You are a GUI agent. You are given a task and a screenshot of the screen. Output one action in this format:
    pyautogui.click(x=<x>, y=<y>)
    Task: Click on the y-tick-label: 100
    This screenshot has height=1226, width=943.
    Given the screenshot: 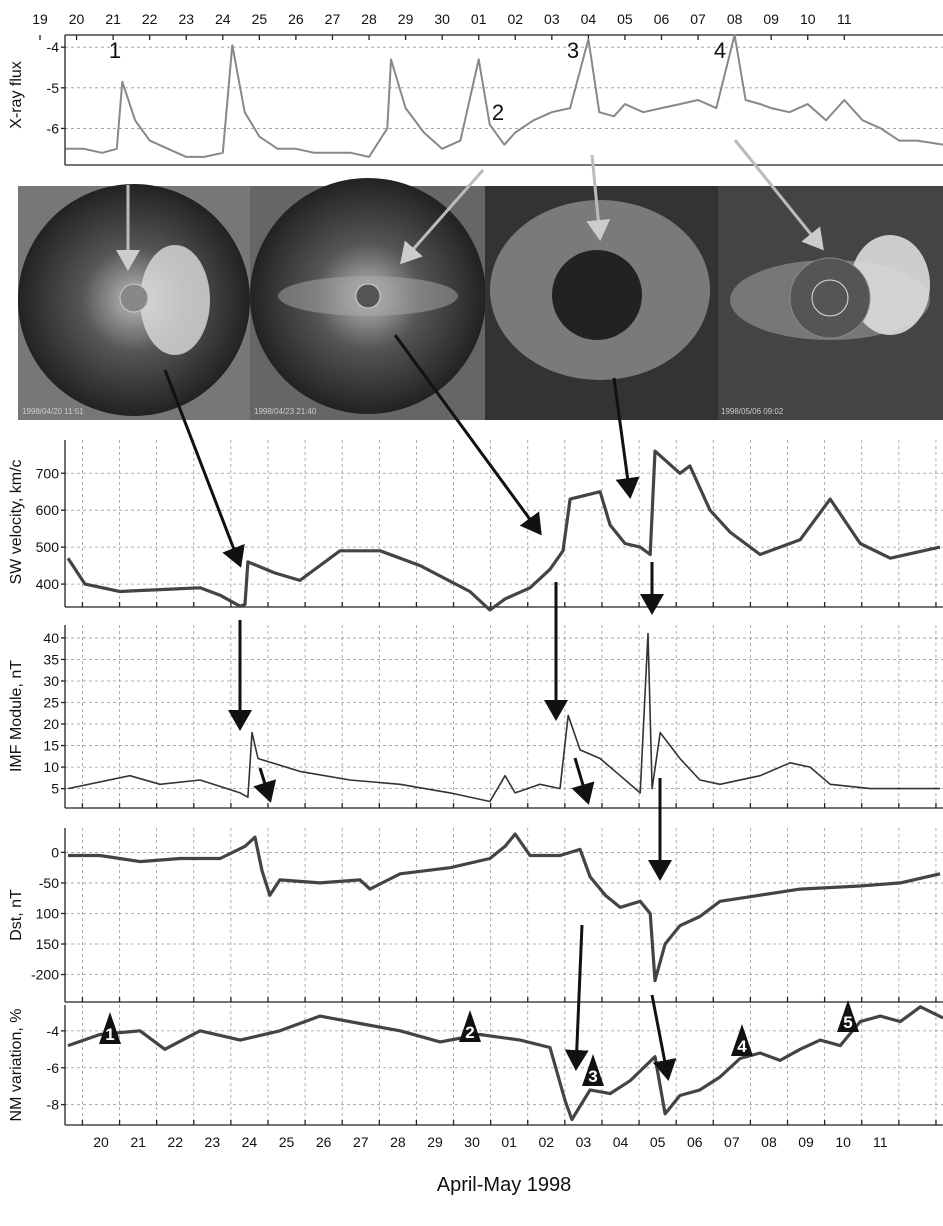 What is the action you would take?
    pyautogui.click(x=48, y=913)
    